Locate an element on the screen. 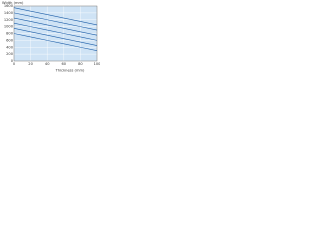  y-tick-label: 400 is located at coordinates (10, 47).